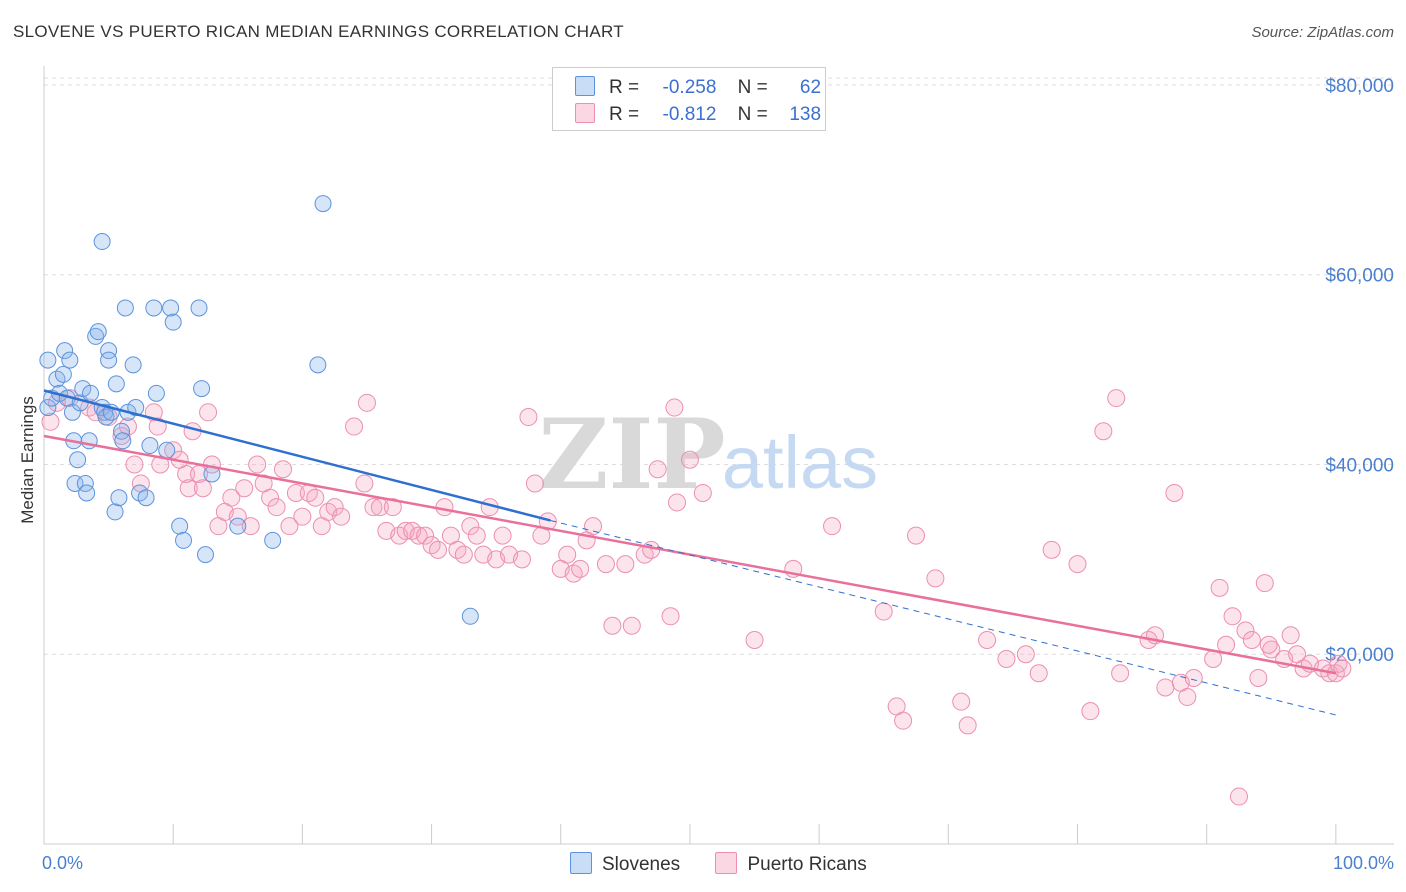 Image resolution: width=1406 pixels, height=892 pixels. I want to click on y-tick-label: $20,000, so click(1359, 655).